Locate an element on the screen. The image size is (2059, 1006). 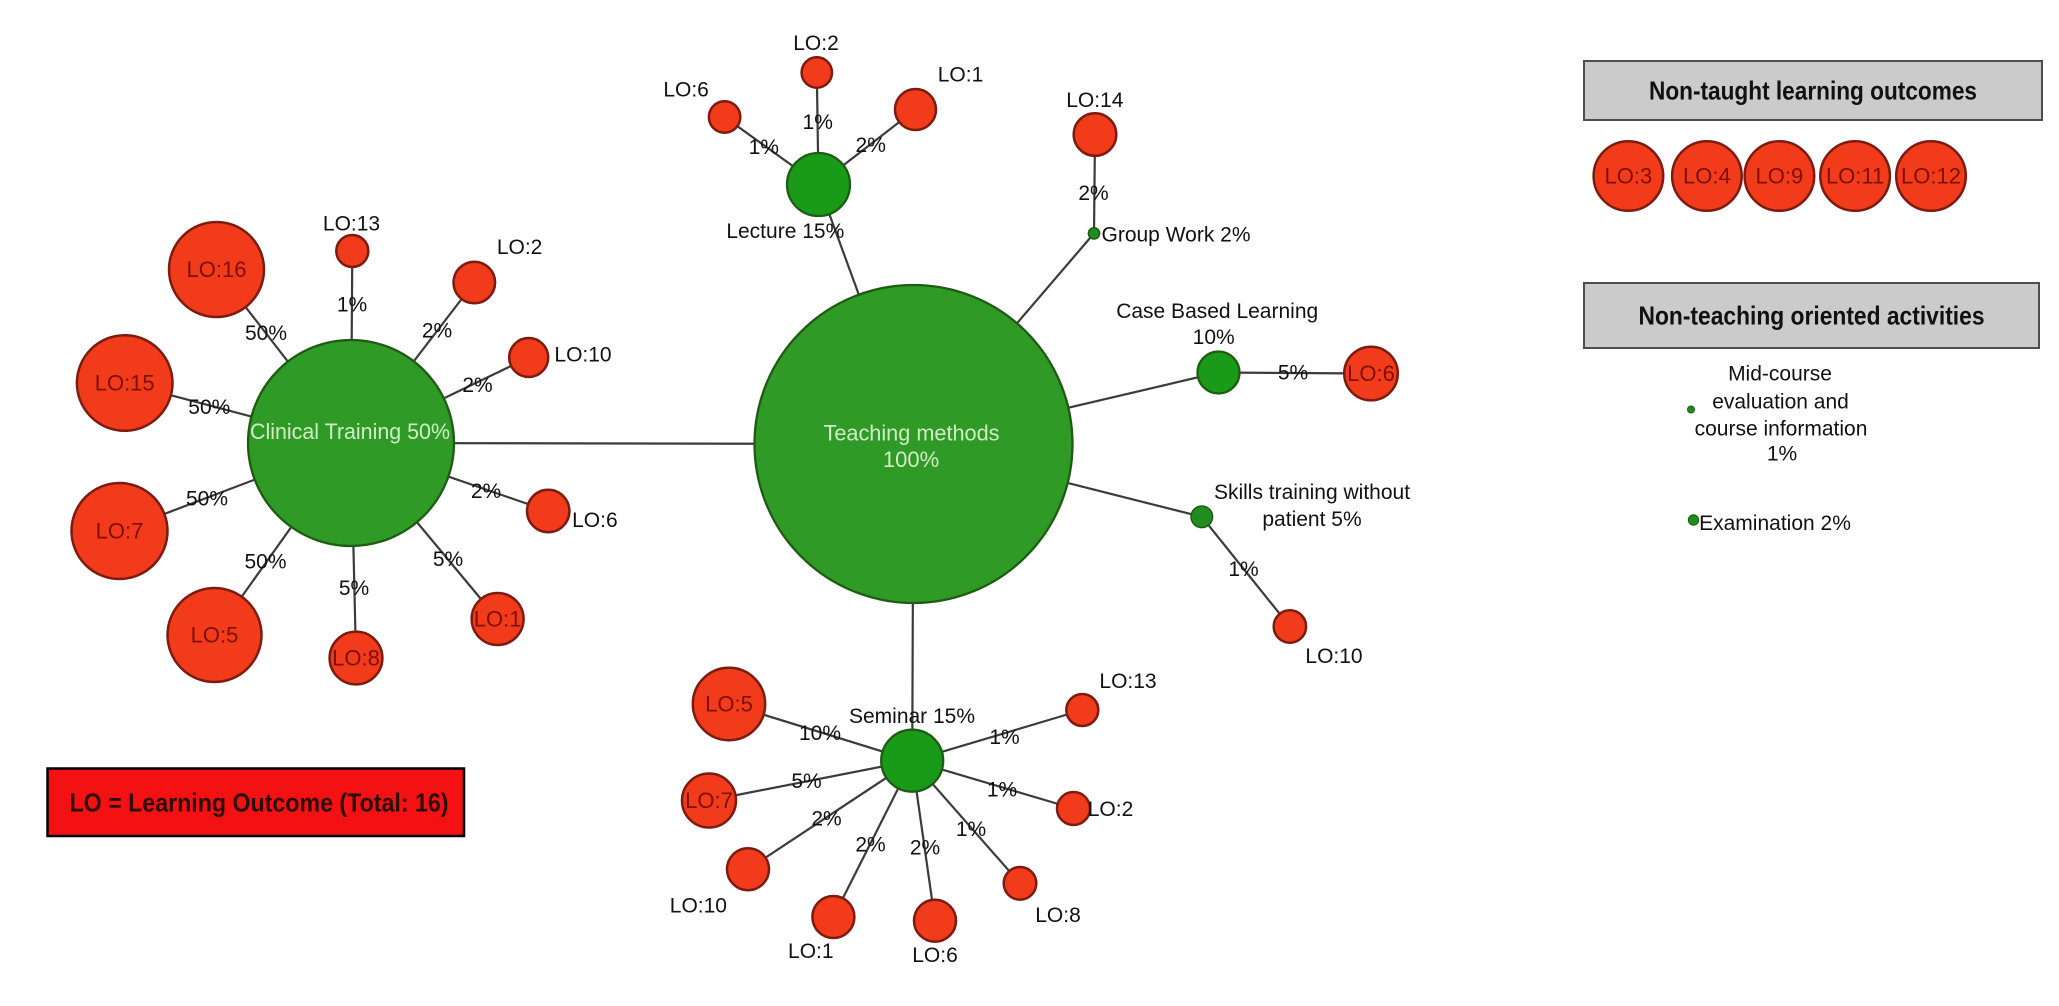
svg-text: LO:12 is located at coordinates (1931, 176).